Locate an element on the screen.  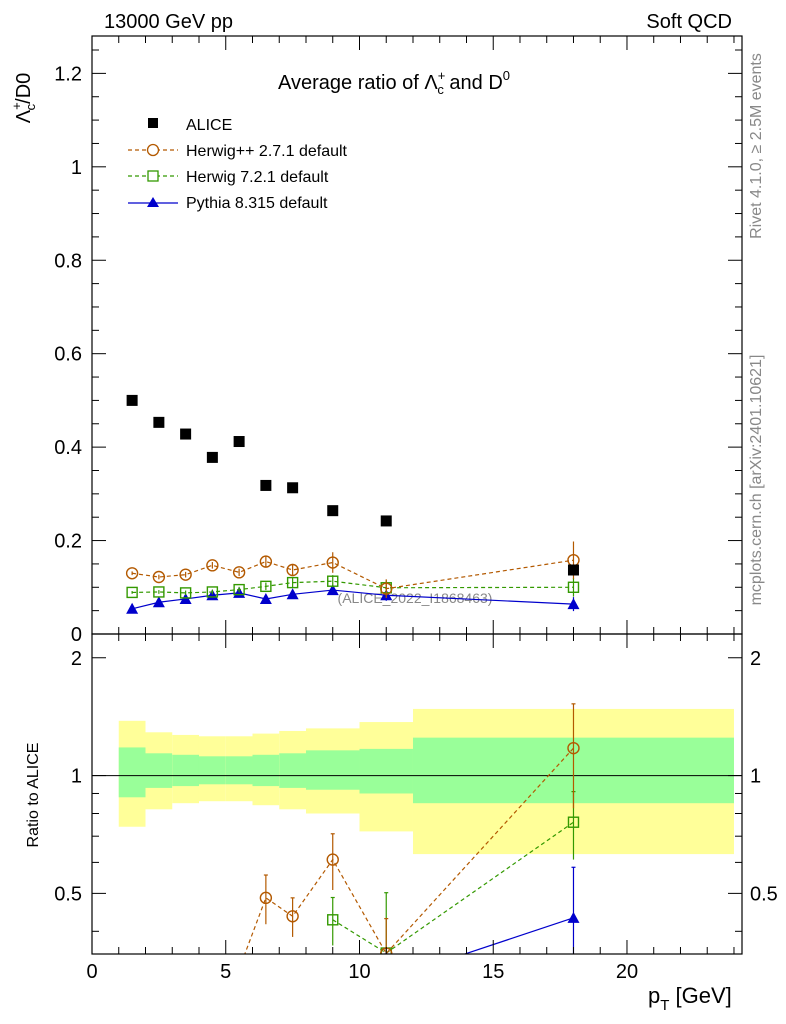
upper-y-tick-labels: 0 0.2 0.4 0.6 0.8 1 1.2 is located at coordinates (68, 354).